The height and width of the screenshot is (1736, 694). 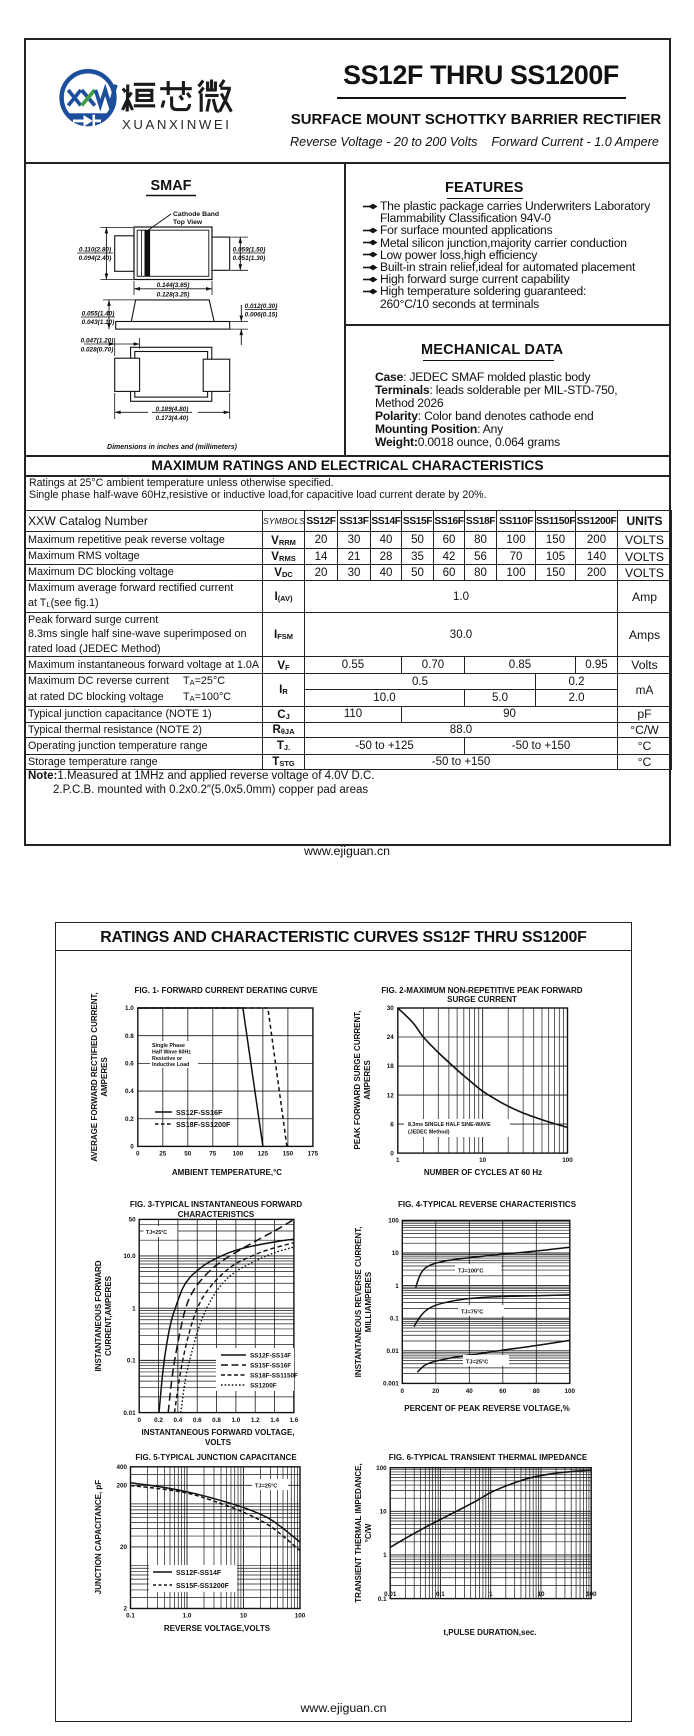 What do you see at coordinates (173, 285) in the screenshot?
I see `svg-text: 0.144(3.65)` at bounding box center [173, 285].